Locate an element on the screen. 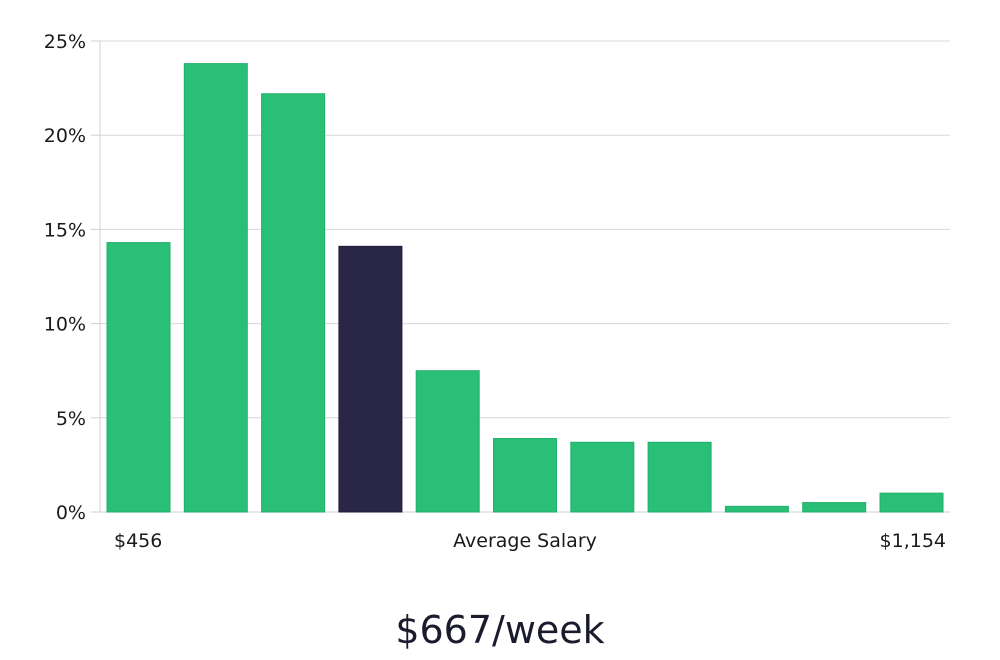 The image size is (1000, 660). y-tick-label: 25% is located at coordinates (65, 42).